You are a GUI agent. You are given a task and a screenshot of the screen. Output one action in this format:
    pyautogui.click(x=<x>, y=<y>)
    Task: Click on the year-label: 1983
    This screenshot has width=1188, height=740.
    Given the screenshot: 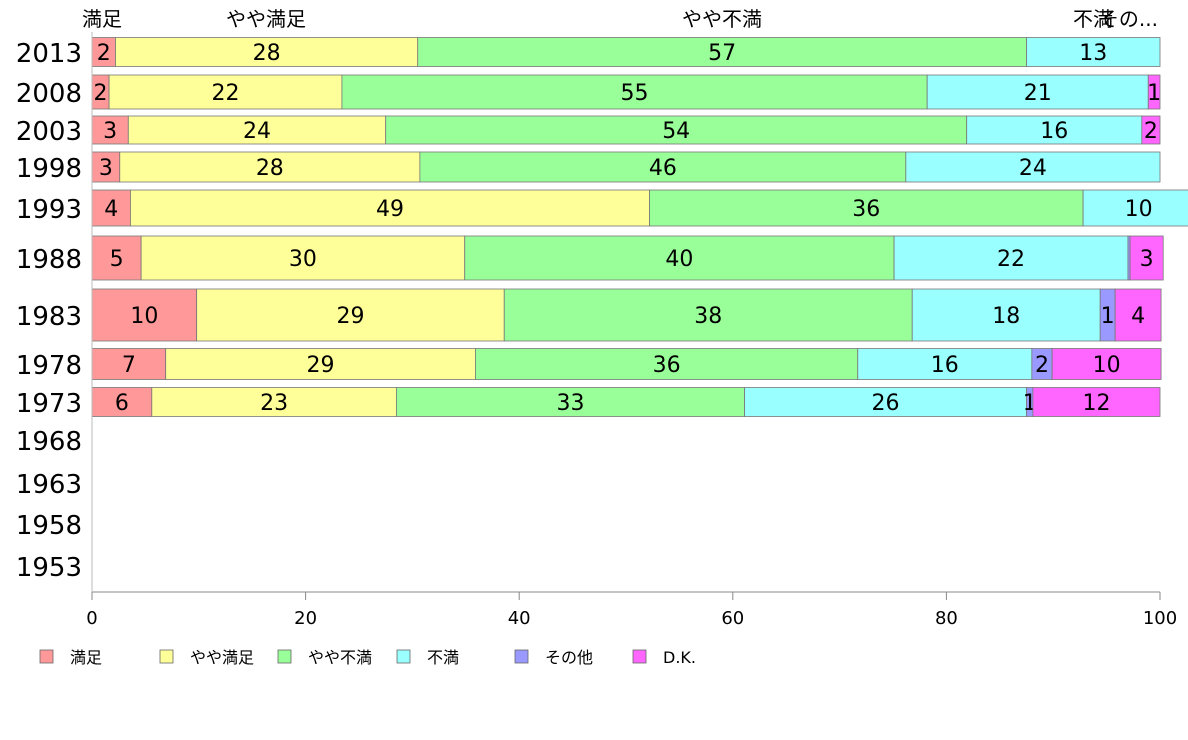 What is the action you would take?
    pyautogui.click(x=49, y=317)
    